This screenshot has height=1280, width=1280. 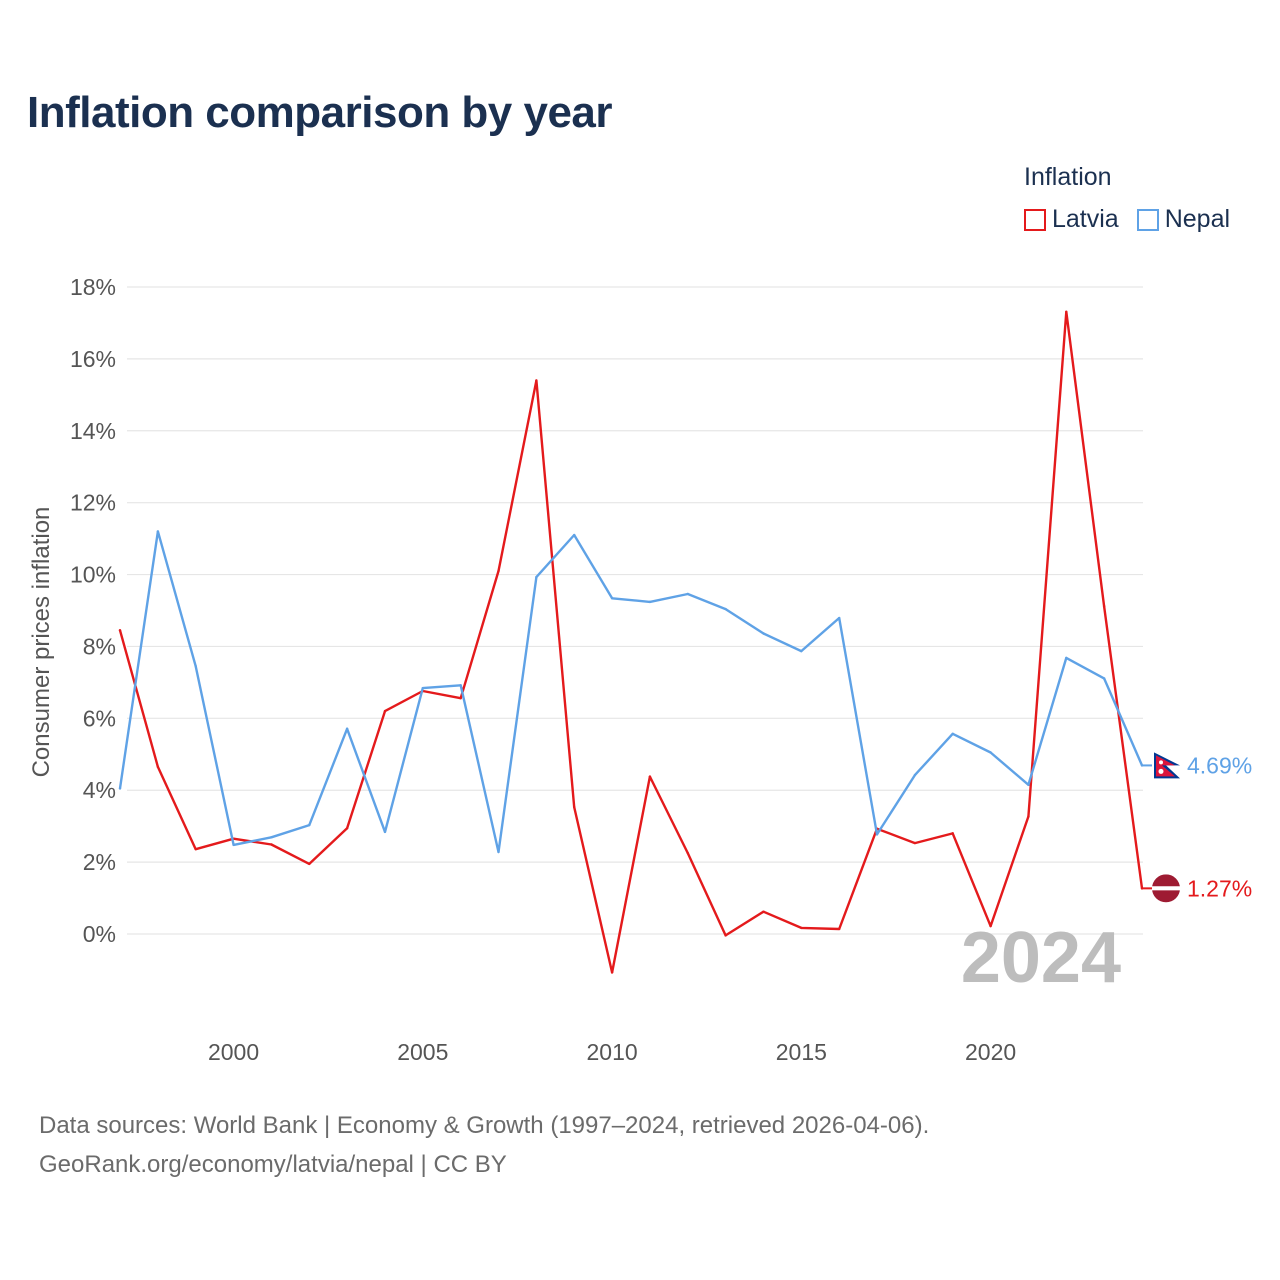 I want to click on y-tick-label-16: 16%, so click(x=93, y=359).